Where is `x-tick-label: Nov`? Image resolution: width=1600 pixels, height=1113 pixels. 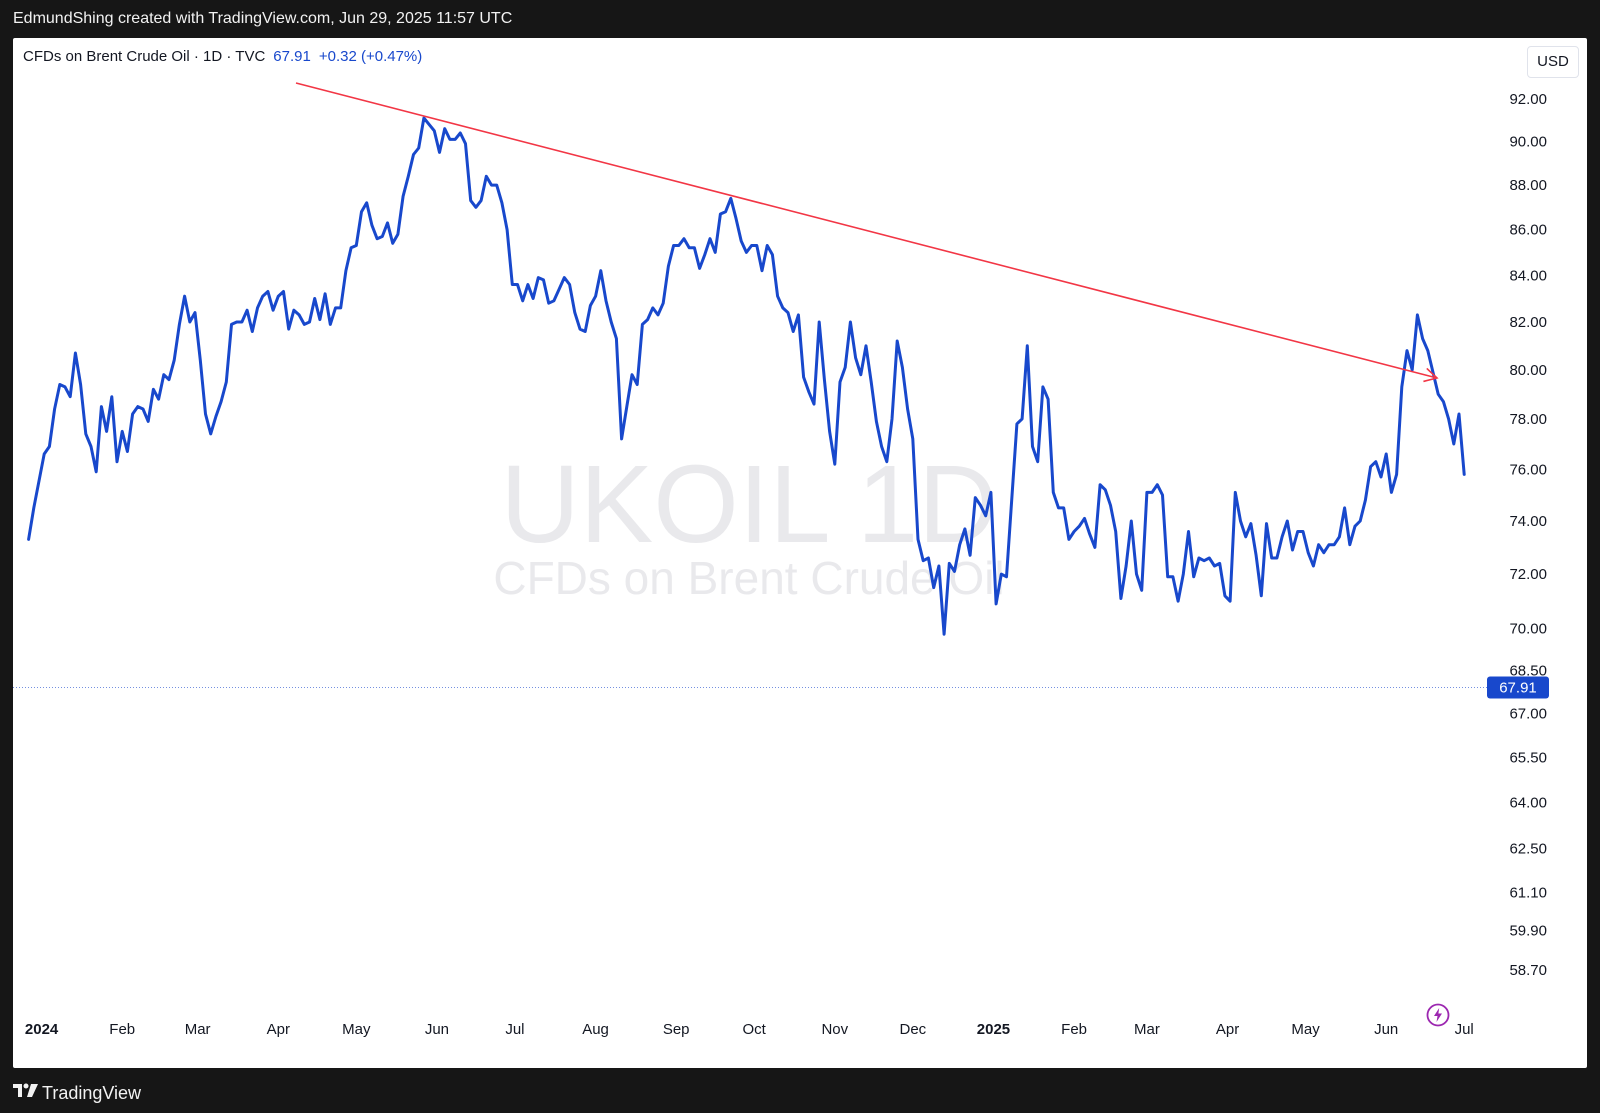 x-tick-label: Nov is located at coordinates (834, 1029).